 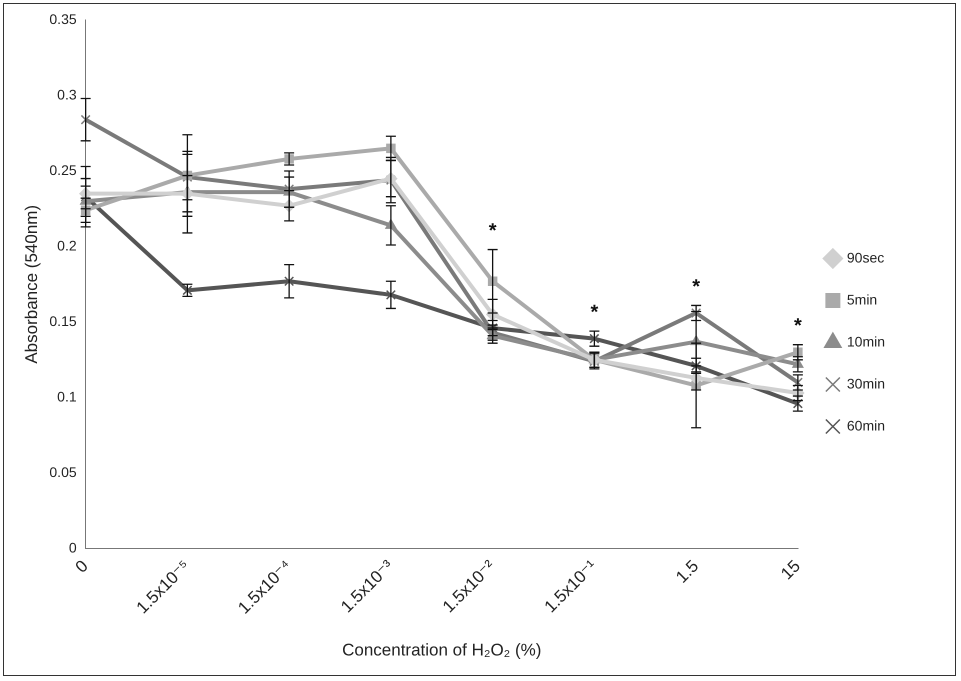 What do you see at coordinates (63, 18) in the screenshot?
I see `y-tick-label: 0.35` at bounding box center [63, 18].